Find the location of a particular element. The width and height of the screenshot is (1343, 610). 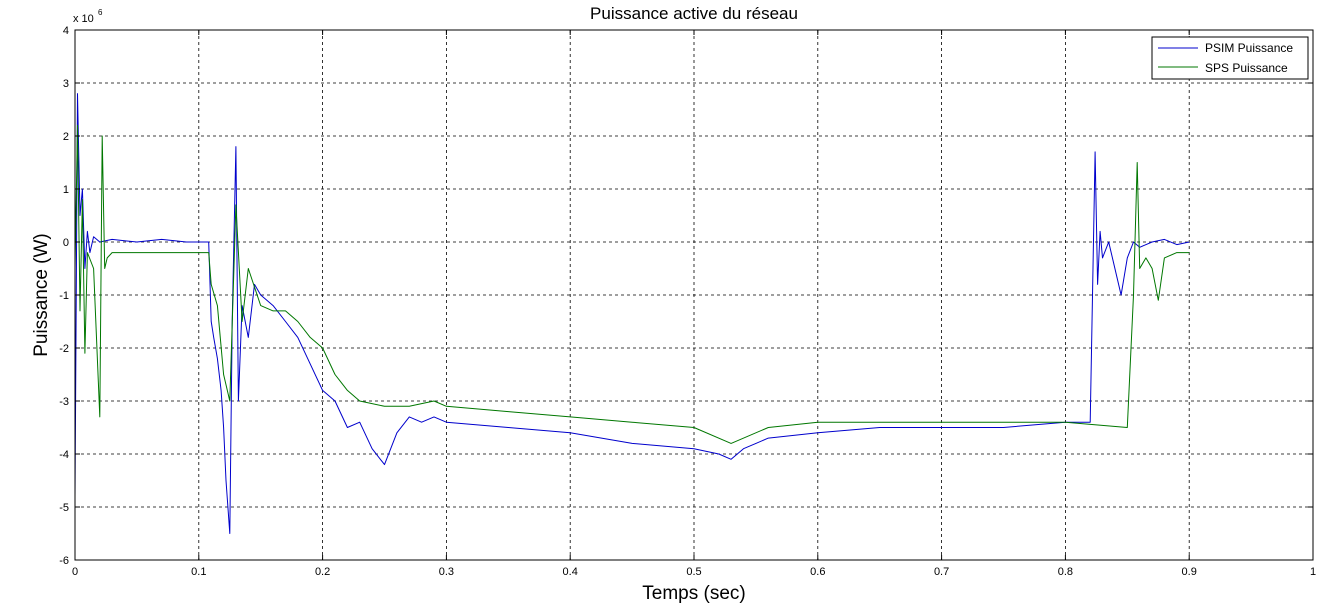

y-exponent-power: 6 is located at coordinates (100, 12).